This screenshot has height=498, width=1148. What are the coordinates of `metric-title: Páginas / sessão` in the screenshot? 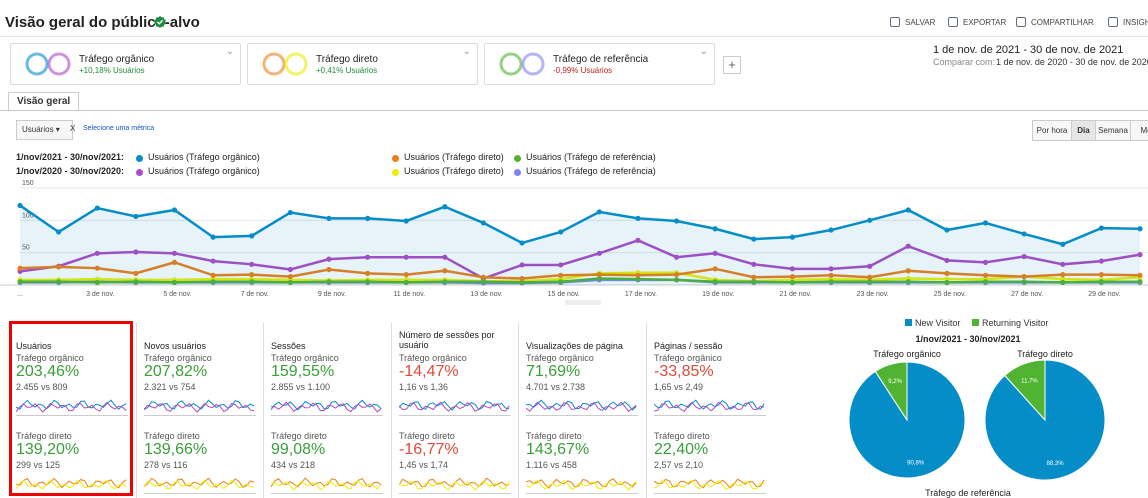 It's located at (688, 346).